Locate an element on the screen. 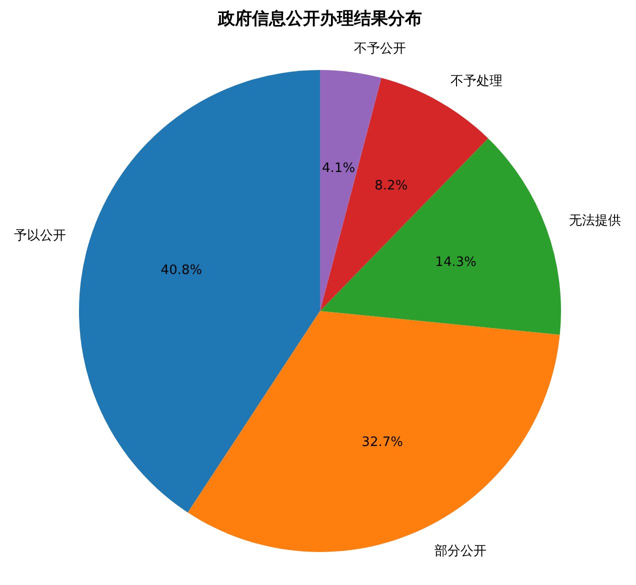  data-label: 14.3% is located at coordinates (455, 262).